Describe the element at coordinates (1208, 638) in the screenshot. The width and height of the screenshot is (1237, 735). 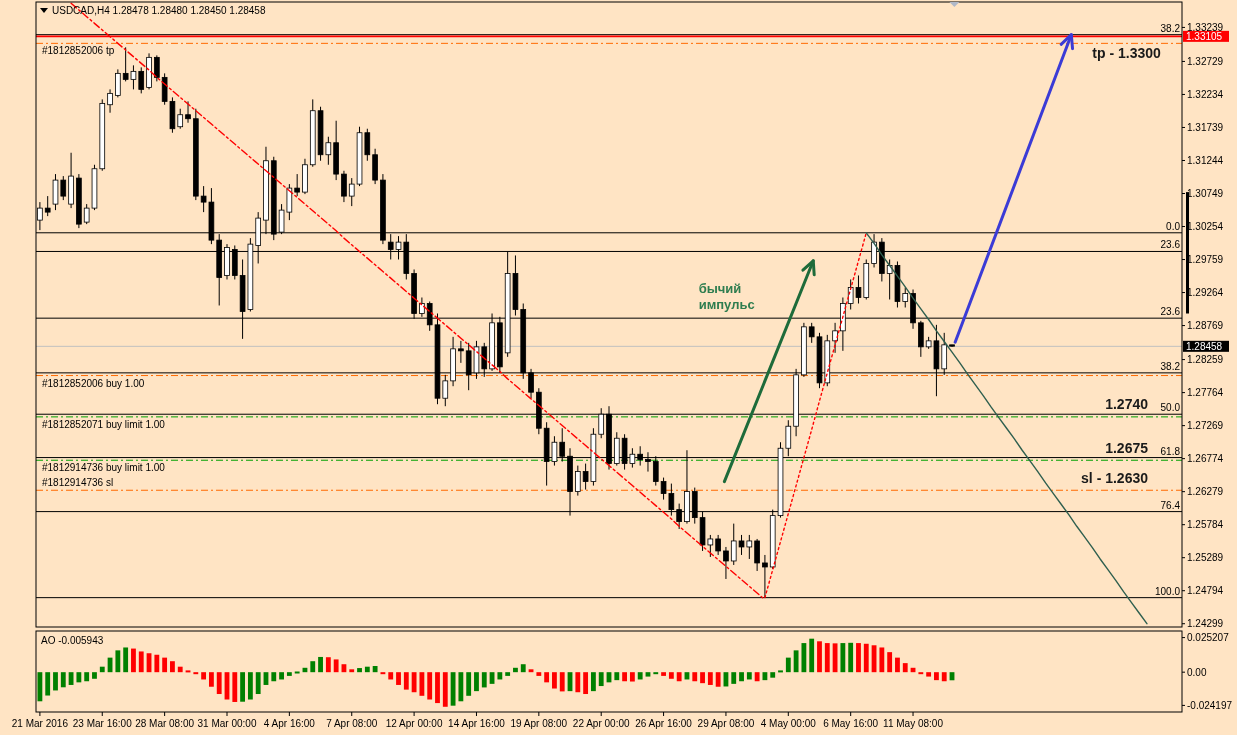
I see `y-tick-label: 0.025207` at that location.